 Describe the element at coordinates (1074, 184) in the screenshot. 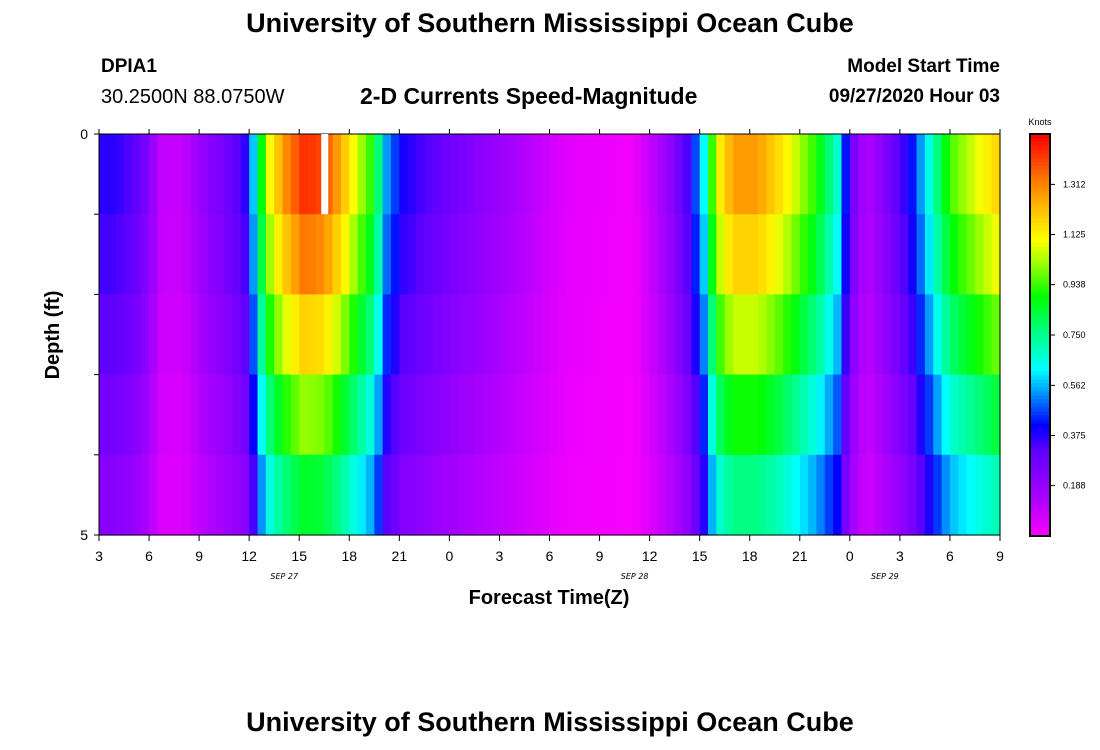

I see `colorbar-tick-label: 1.312` at that location.